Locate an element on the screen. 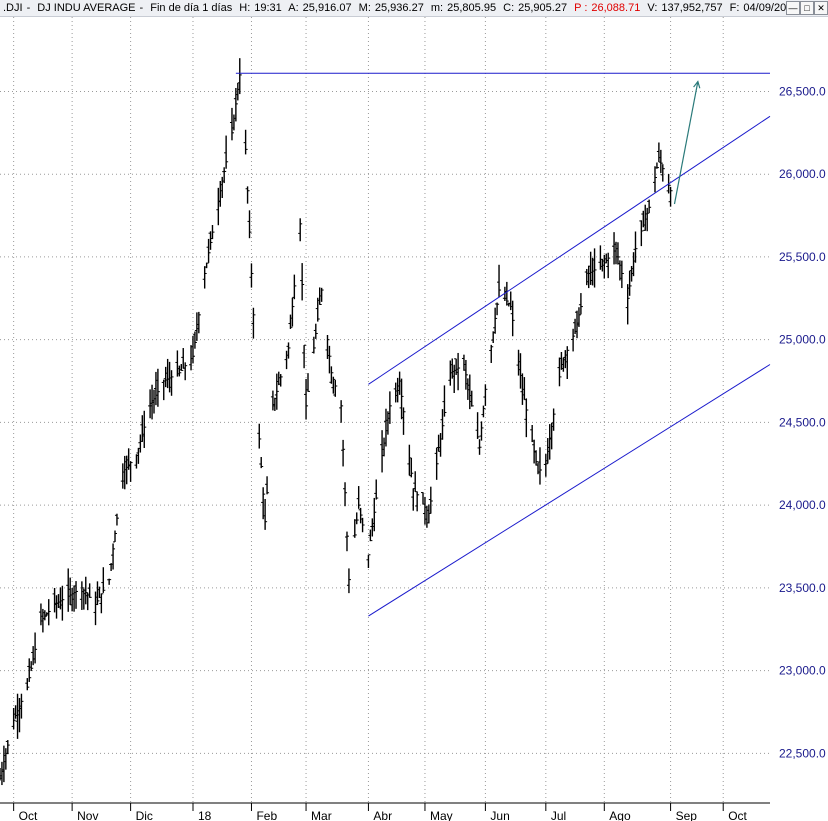 Image resolution: width=828 pixels, height=821 pixels. min-label: m: is located at coordinates (437, 8).